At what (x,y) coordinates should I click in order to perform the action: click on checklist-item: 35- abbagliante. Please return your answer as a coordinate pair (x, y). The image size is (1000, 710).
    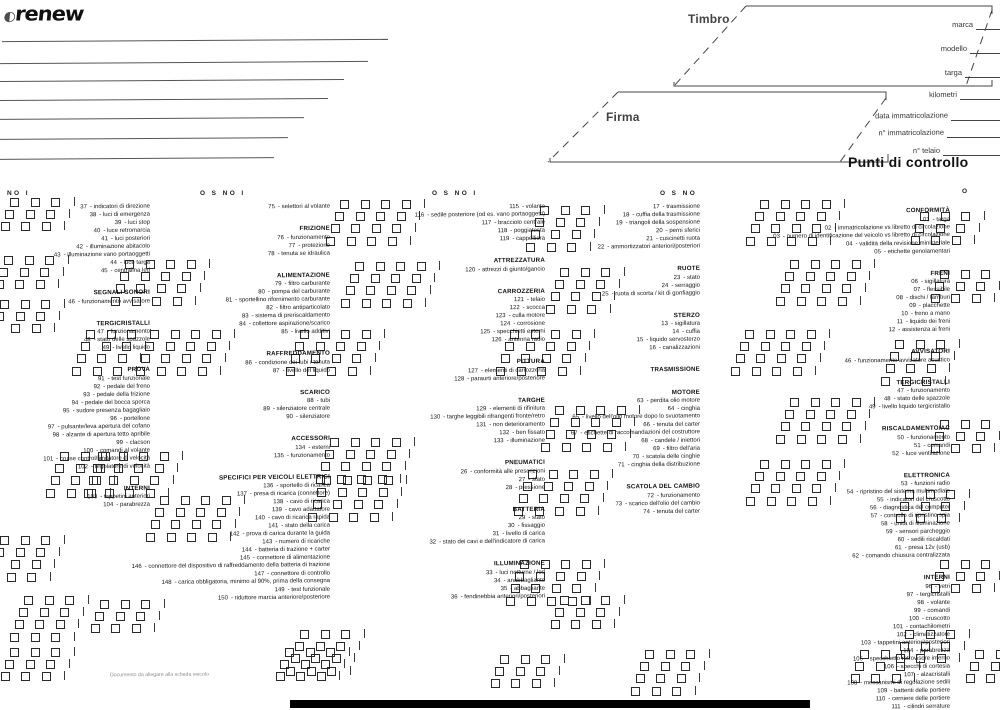
    Looking at the image, I should click on (519, 588).